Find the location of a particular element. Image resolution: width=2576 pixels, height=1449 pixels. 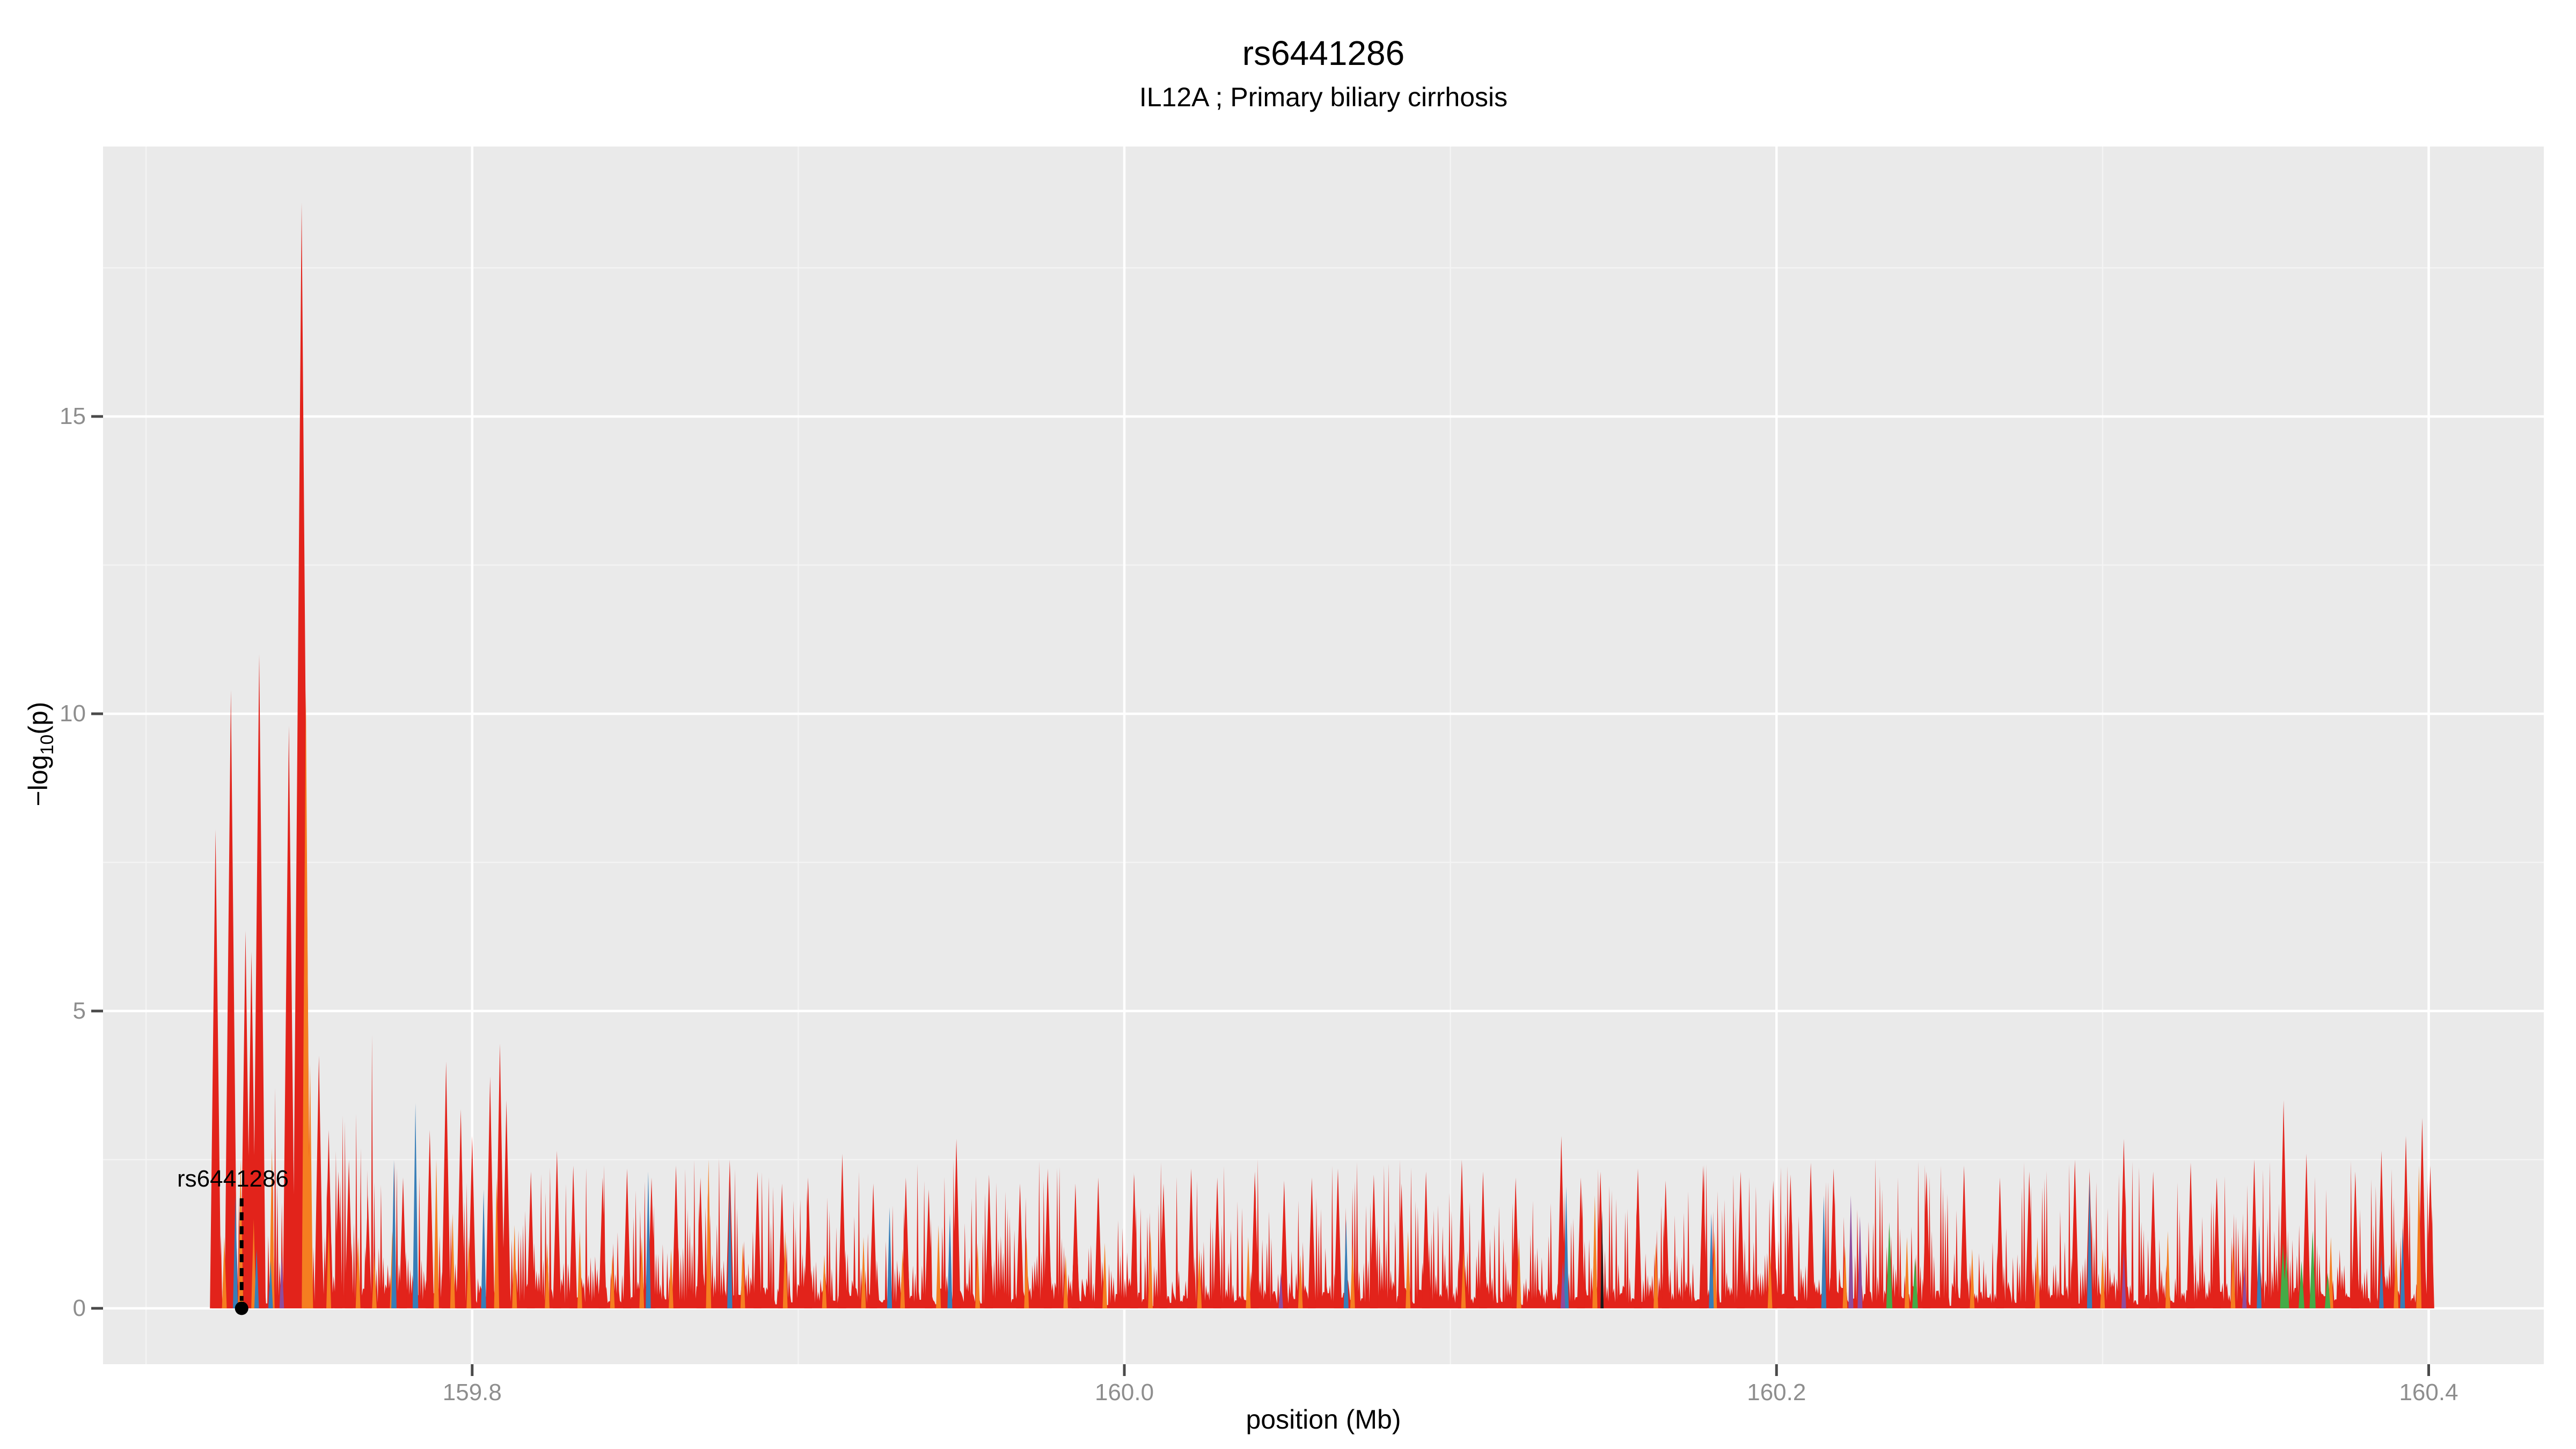

spikes-black-layer-path is located at coordinates (1602, 1259).